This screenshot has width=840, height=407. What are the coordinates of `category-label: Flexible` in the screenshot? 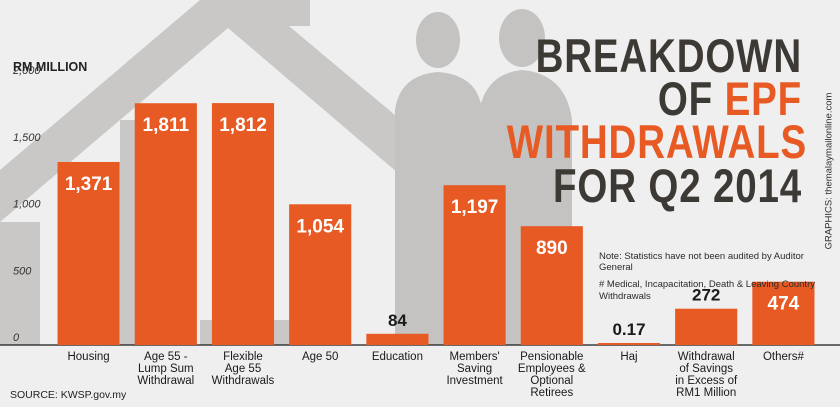 It's located at (243, 357).